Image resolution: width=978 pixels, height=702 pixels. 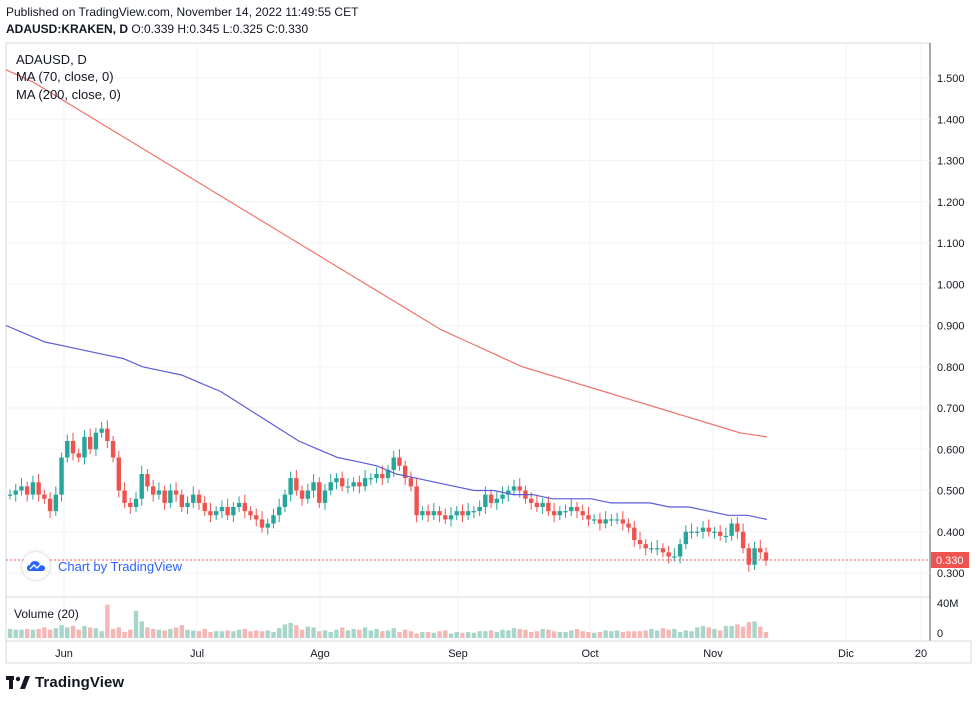 I want to click on current-price-tag: 0.330, so click(x=950, y=560).